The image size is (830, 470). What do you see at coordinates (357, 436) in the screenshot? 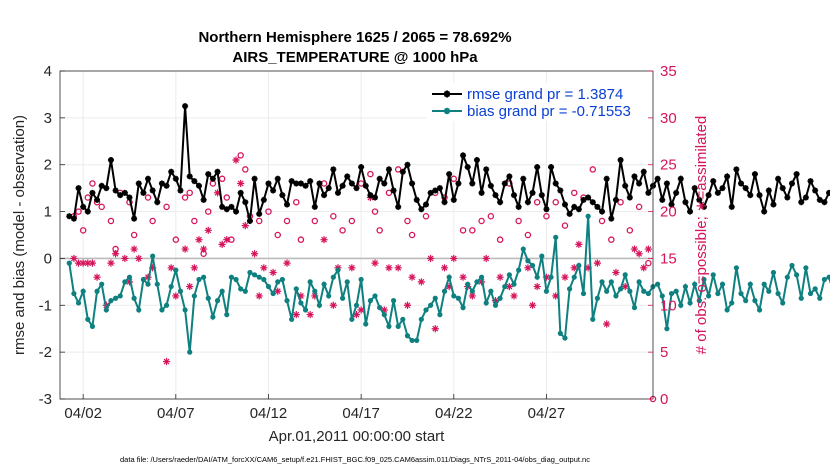
I see `x-axis-label: Apr.01,2011 00:00:00 start` at bounding box center [357, 436].